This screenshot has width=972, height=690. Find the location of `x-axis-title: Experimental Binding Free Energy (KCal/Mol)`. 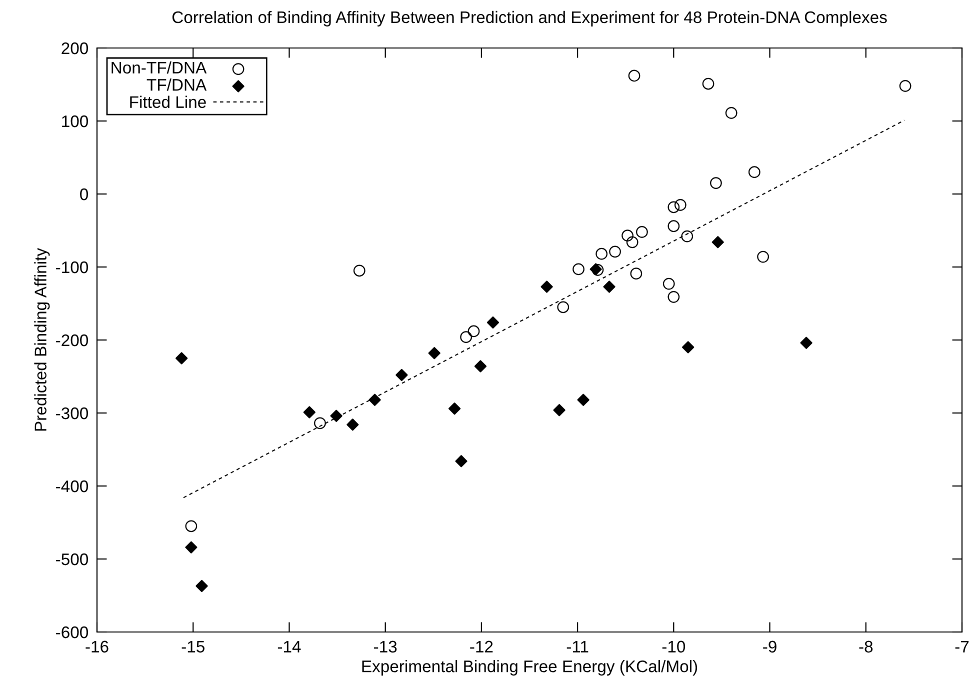

x-axis-title: Experimental Binding Free Energy (KCal/Mol) is located at coordinates (530, 668).